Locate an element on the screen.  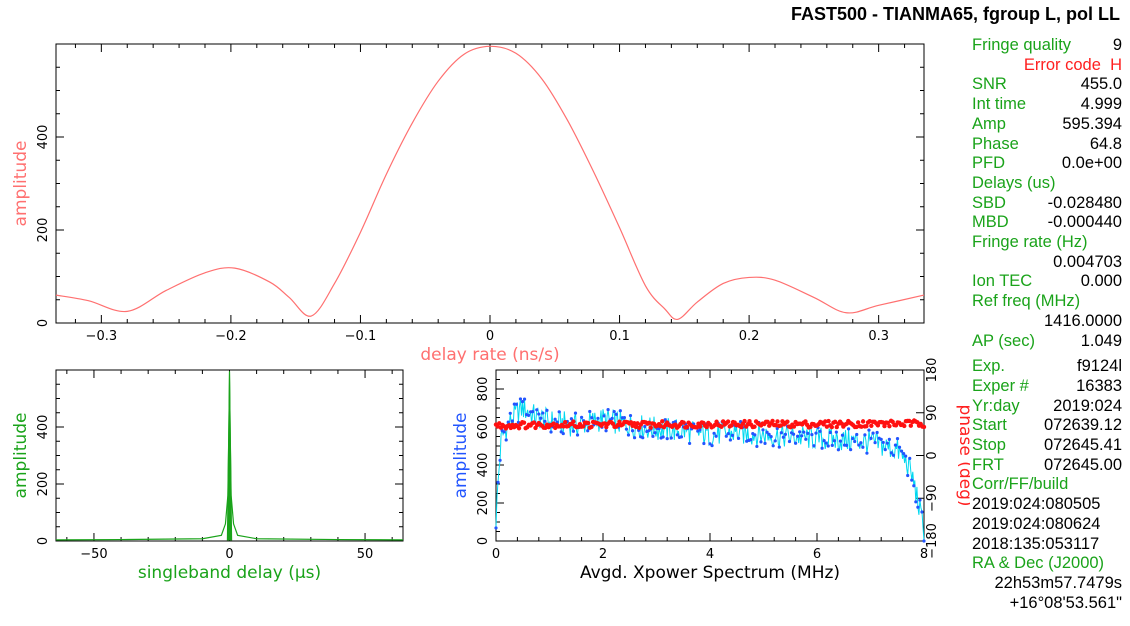
x-tick-label: 2 is located at coordinates (603, 554).